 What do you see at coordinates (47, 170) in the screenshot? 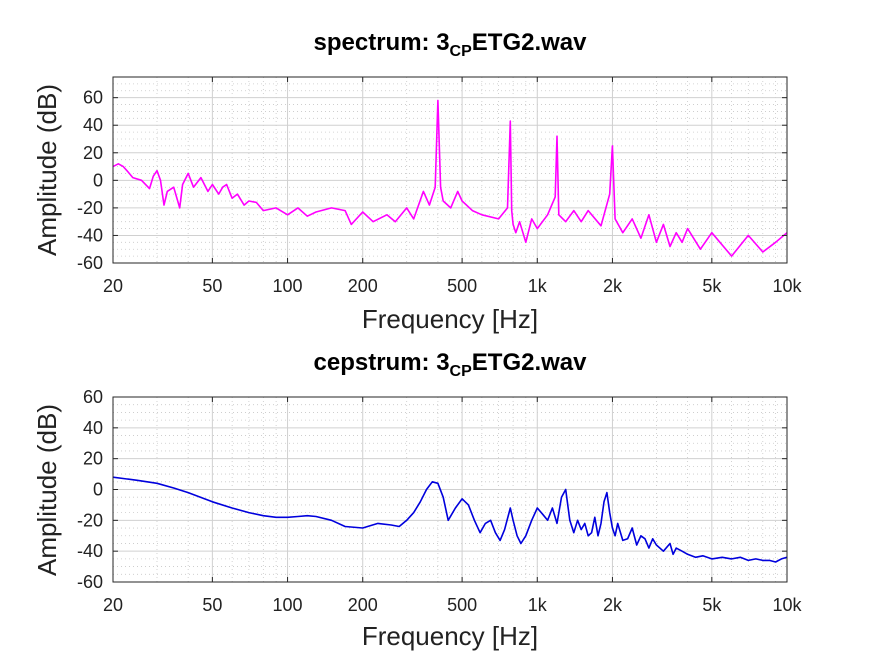
I see `spectrum-y-axis-label: Amplitude (dB)` at bounding box center [47, 170].